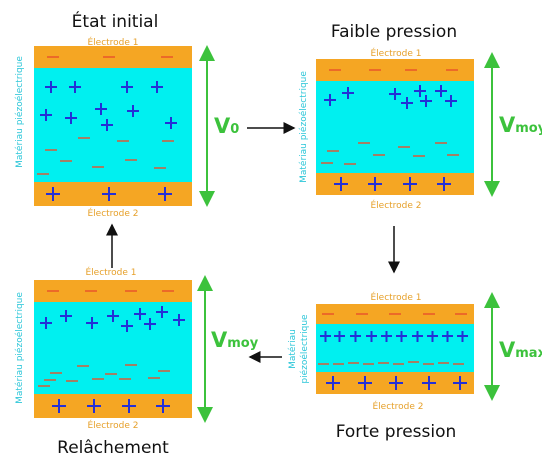  What do you see at coordinates (115, 21) in the screenshot?
I see `panel-title: État initial` at bounding box center [115, 21].